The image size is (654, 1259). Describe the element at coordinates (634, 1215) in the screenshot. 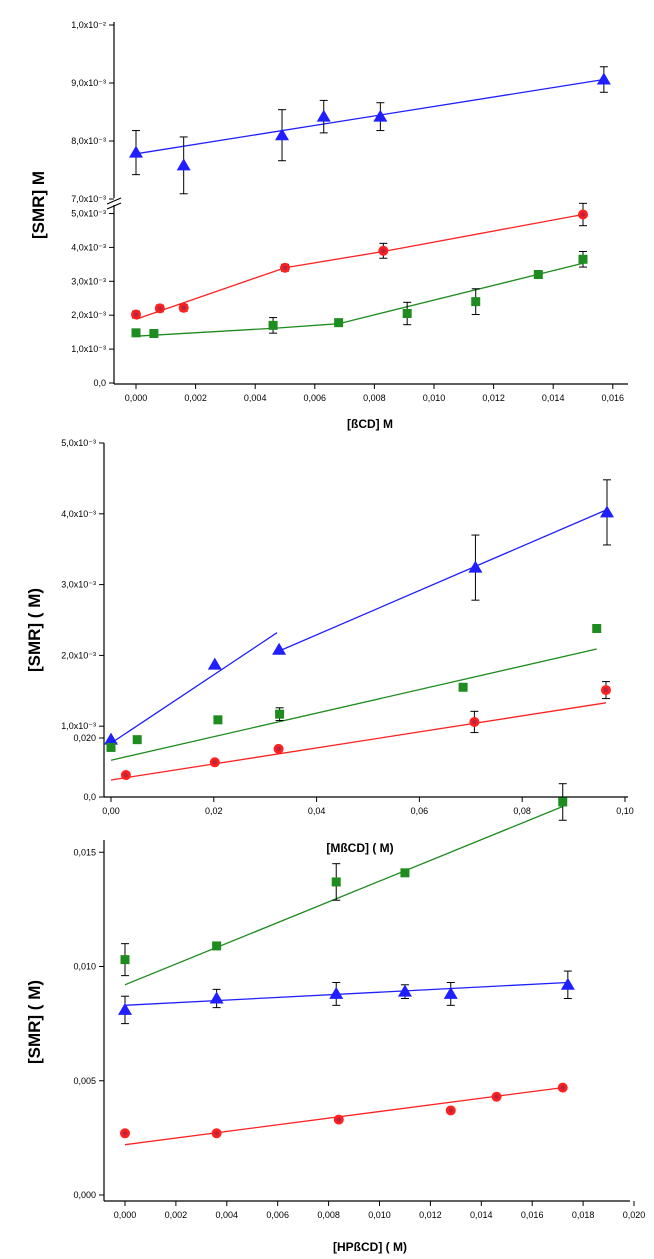

I see `x-tick-label: 0,020` at that location.